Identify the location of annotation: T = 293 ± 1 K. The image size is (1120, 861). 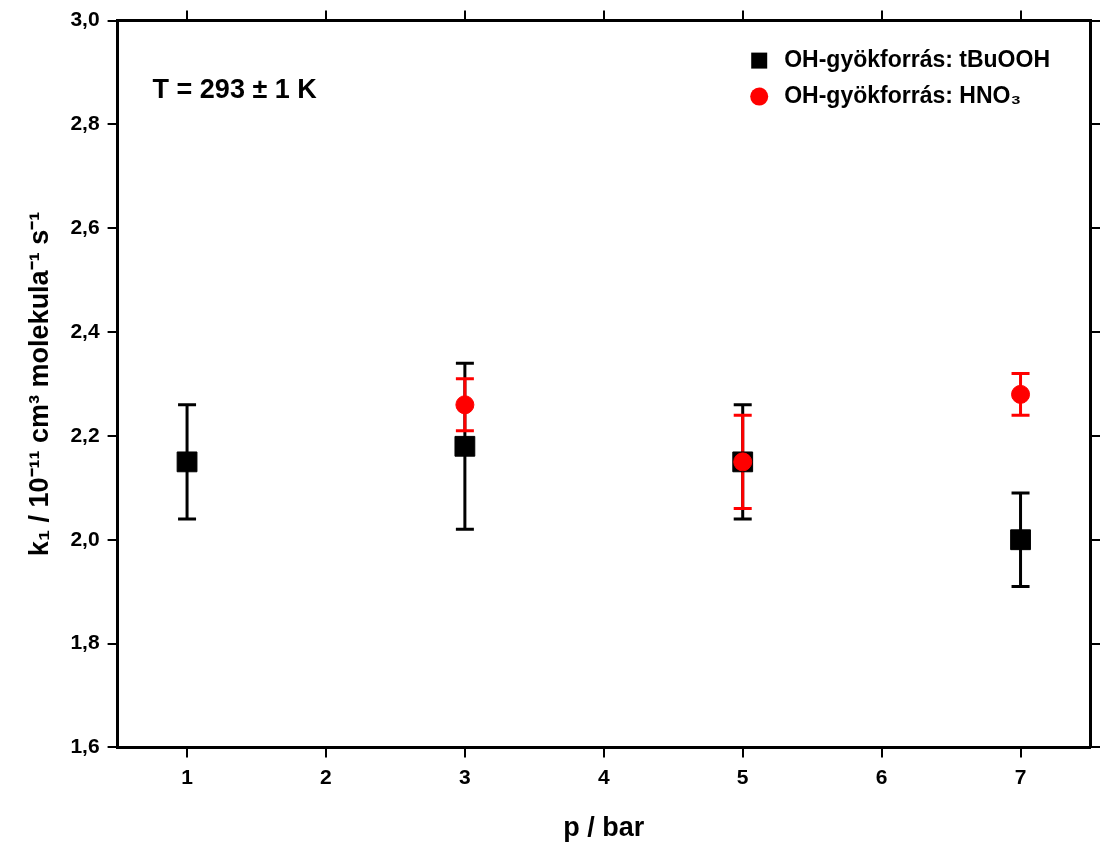
(235, 89).